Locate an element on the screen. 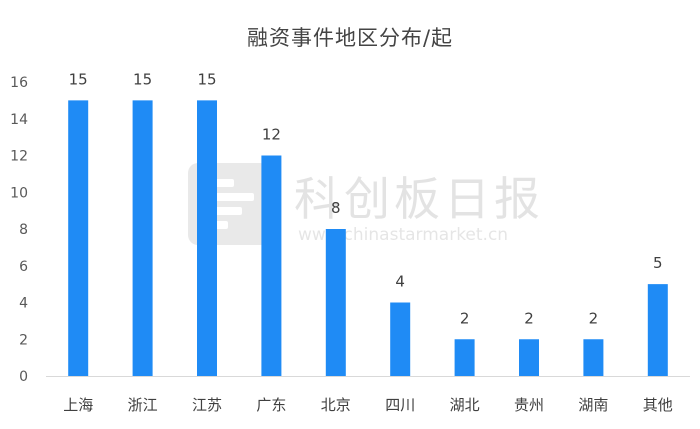 This screenshot has width=700, height=429. x-tick-label: 贵州 is located at coordinates (529, 405).